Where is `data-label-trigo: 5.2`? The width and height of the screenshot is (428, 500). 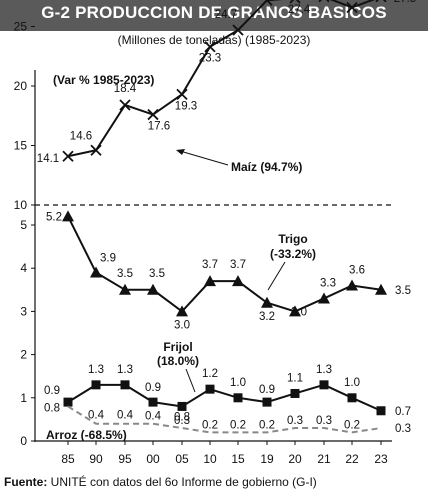
data-label-trigo: 5.2 is located at coordinates (54, 217).